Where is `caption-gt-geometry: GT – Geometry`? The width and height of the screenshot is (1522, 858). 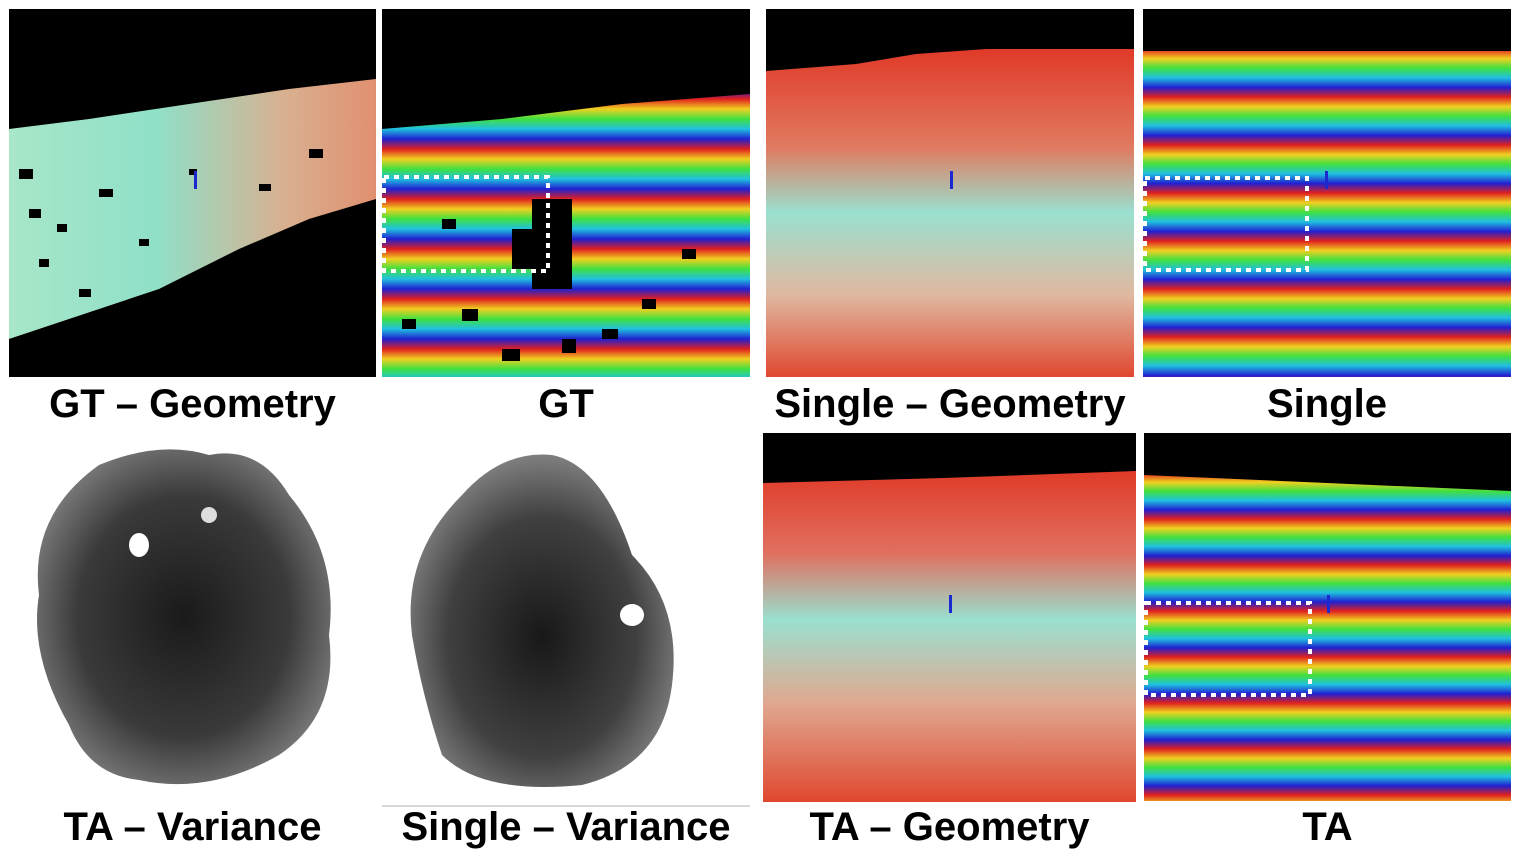
caption-gt-geometry: GT – Geometry is located at coordinates (192, 404).